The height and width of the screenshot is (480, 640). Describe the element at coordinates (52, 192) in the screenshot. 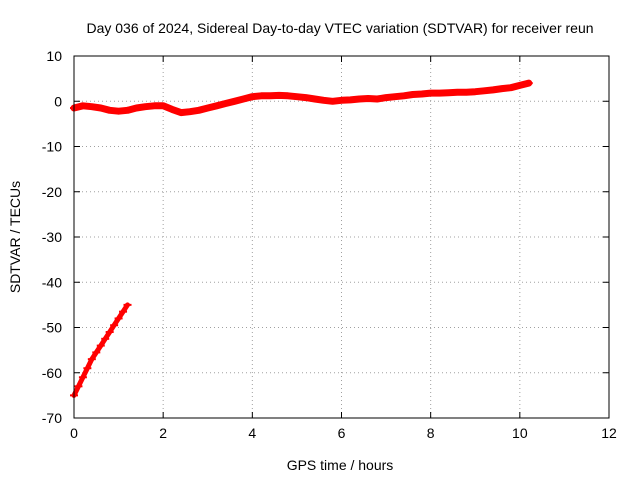

I see `y-tick-label: -20` at that location.